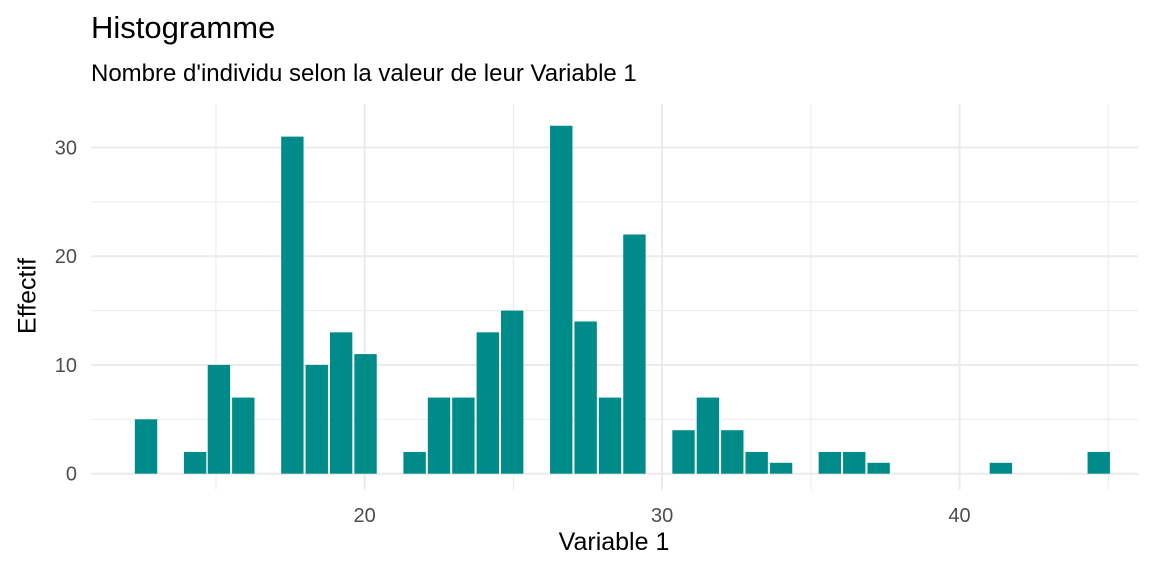 This screenshot has width=1152, height=576. What do you see at coordinates (66, 311) in the screenshot?
I see `y-tick-labels: 0 10 20 30` at bounding box center [66, 311].